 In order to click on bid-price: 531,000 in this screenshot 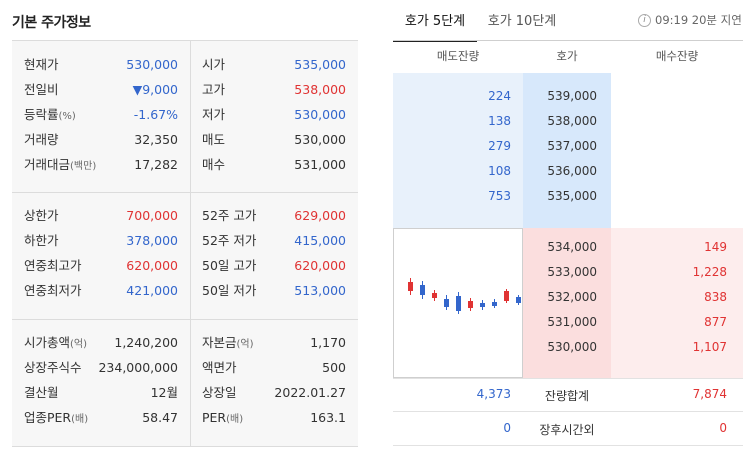, I will do `click(572, 322)`.